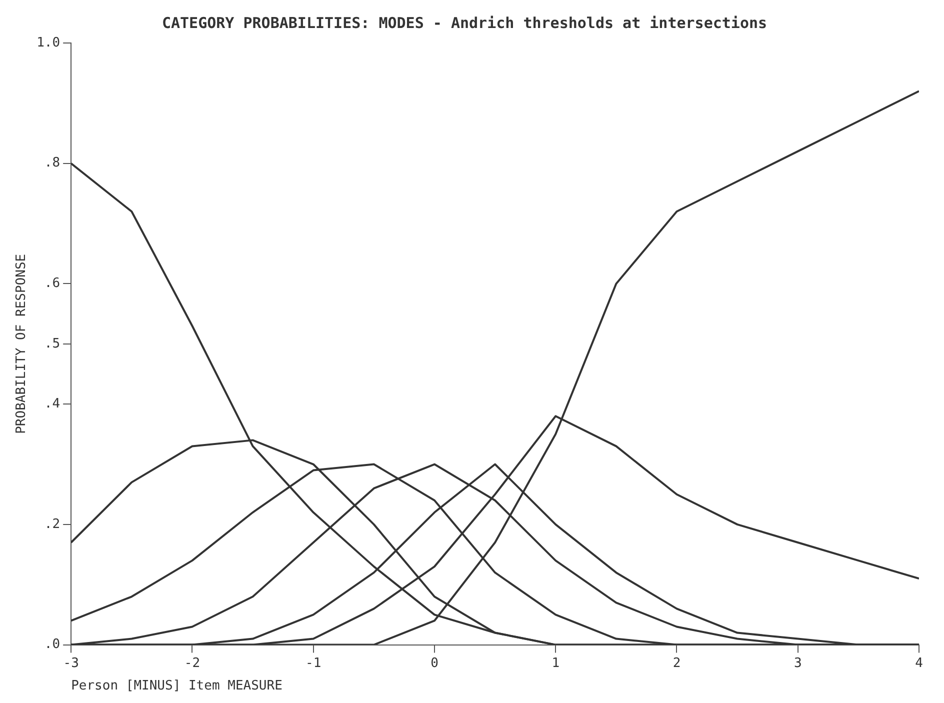 This screenshot has height=703, width=944. What do you see at coordinates (556, 663) in the screenshot?
I see `x-tick-label: 1` at bounding box center [556, 663].